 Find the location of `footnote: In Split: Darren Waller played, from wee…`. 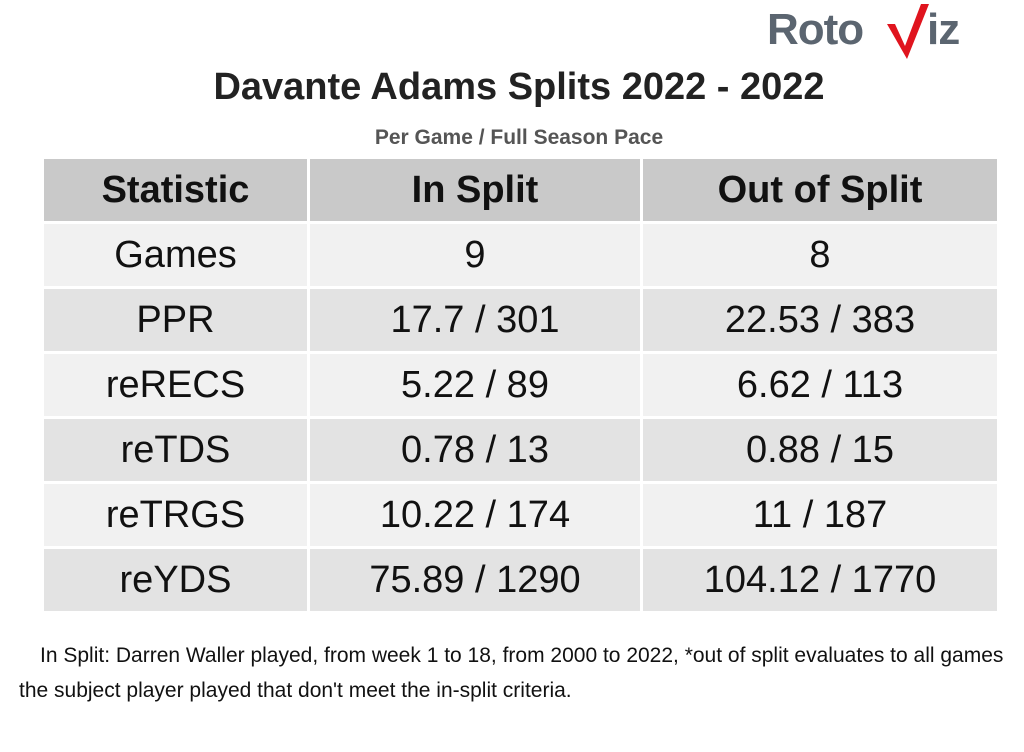

footnote: In Split: Darren Waller played, from wee… is located at coordinates (511, 673).